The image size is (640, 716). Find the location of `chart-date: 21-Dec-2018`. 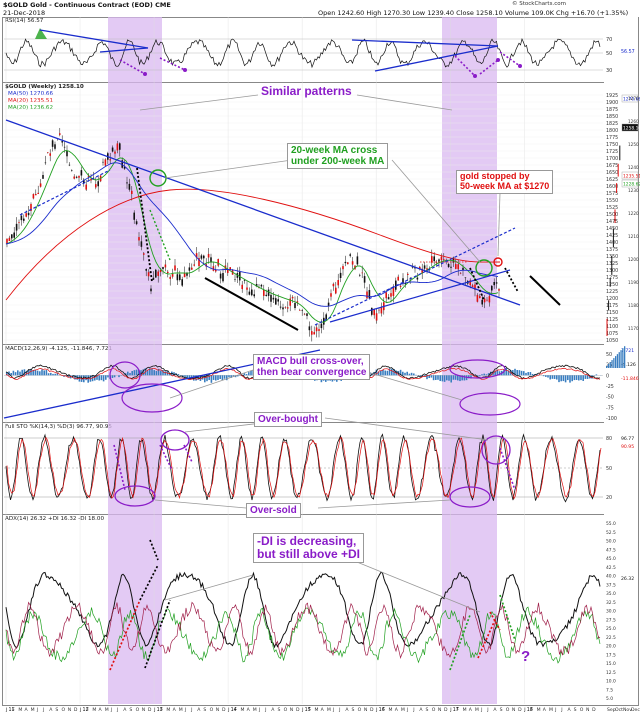

chart-date: 21-Dec-2018 is located at coordinates (24, 13).